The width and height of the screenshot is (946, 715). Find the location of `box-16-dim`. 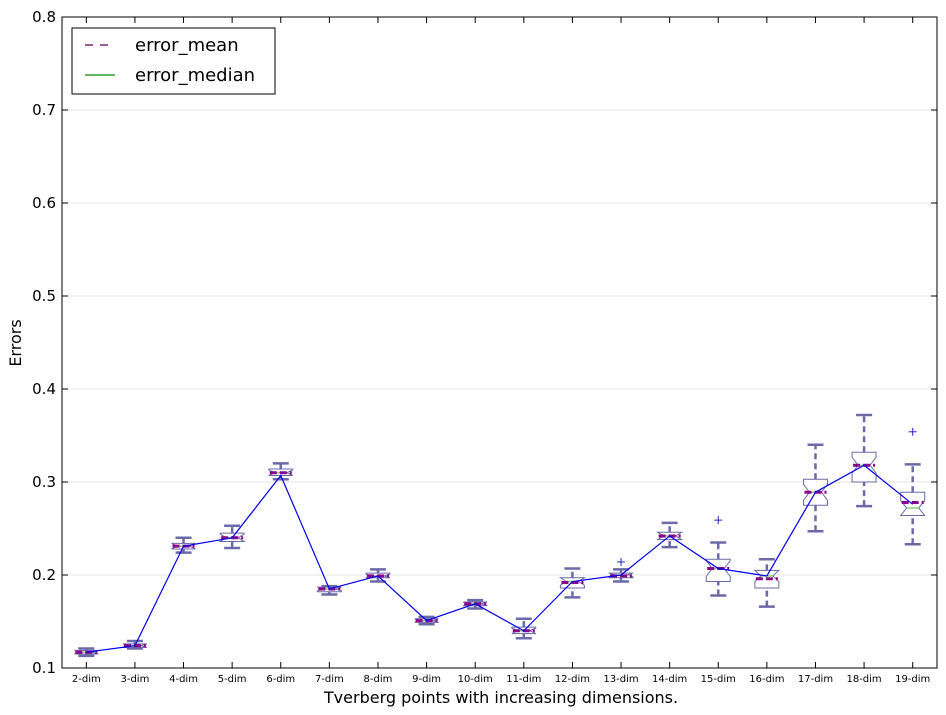

box-16-dim is located at coordinates (767, 582).